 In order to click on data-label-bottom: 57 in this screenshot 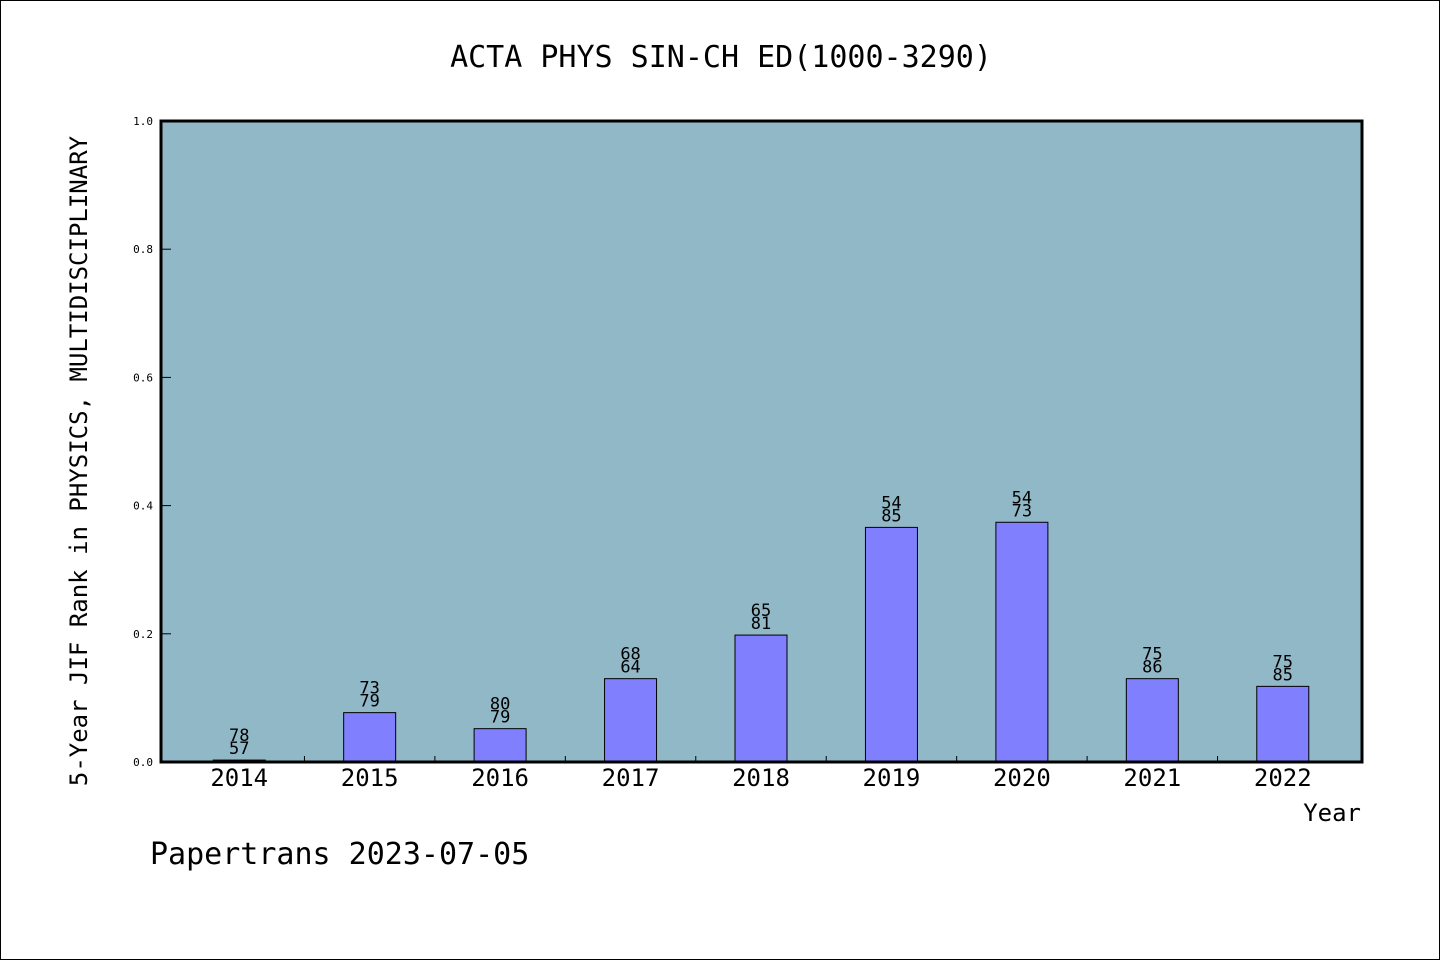, I will do `click(239, 749)`.